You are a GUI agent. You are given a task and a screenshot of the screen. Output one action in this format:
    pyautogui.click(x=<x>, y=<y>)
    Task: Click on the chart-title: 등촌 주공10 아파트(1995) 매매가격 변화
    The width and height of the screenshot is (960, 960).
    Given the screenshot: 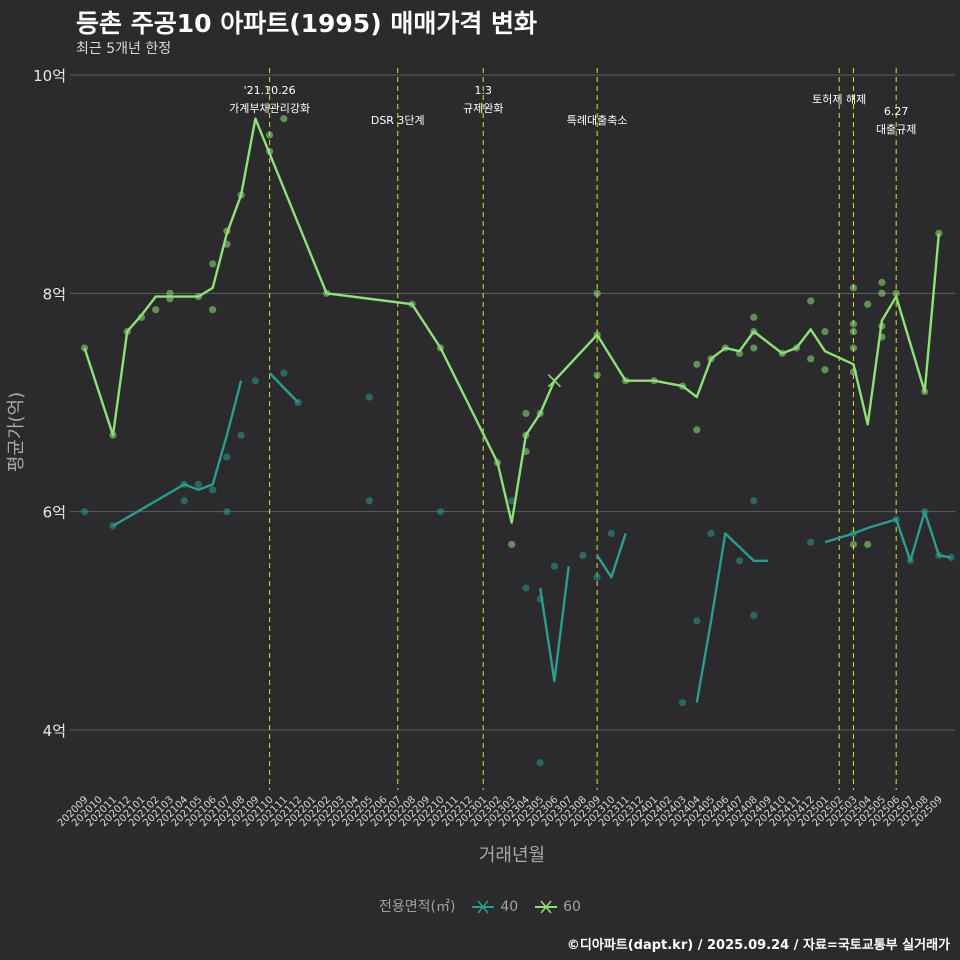 What is the action you would take?
    pyautogui.click(x=307, y=23)
    